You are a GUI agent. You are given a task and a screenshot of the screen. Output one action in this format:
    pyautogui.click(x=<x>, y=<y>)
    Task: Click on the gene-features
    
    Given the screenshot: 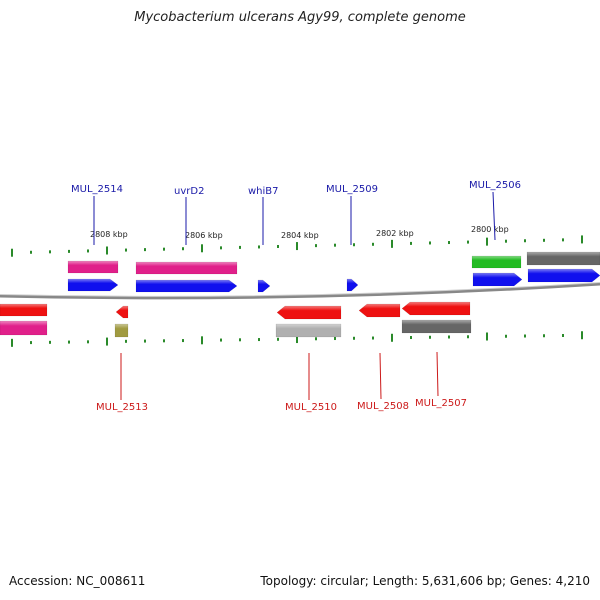 What is the action you would take?
    pyautogui.click(x=300, y=294)
    